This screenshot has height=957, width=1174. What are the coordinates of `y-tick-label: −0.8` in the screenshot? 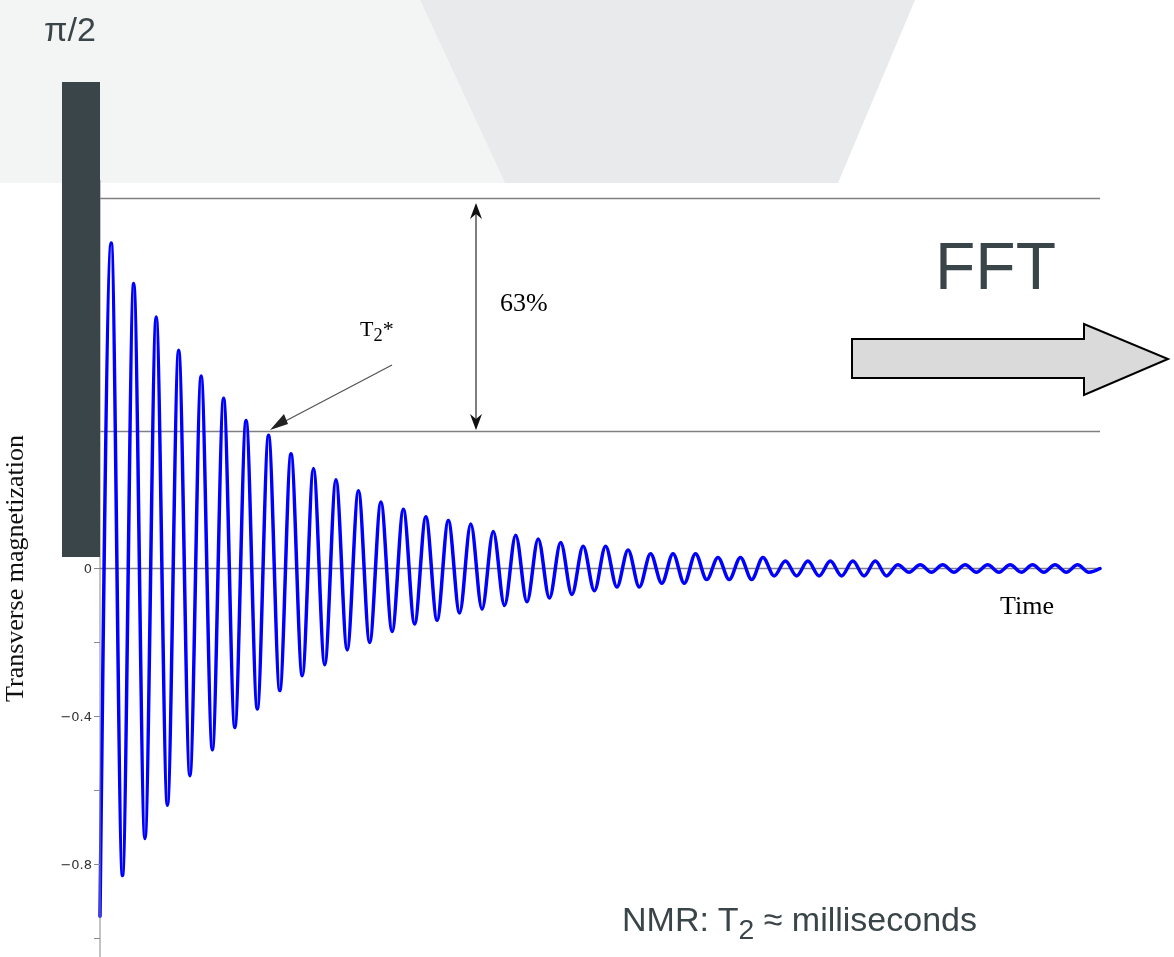 It's located at (76, 865).